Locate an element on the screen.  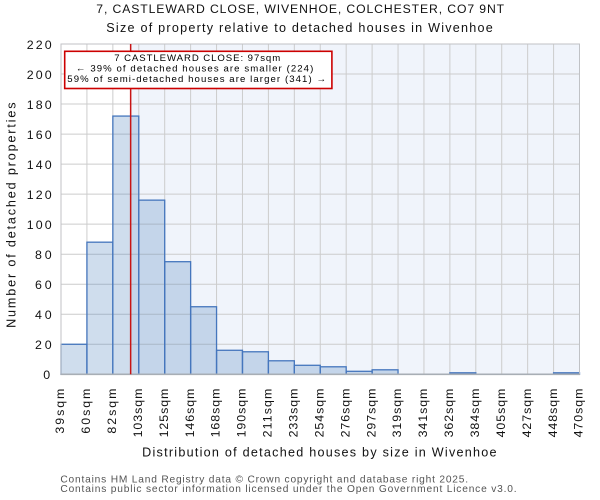
svg-text: 211sqm is located at coordinates (268, 413).